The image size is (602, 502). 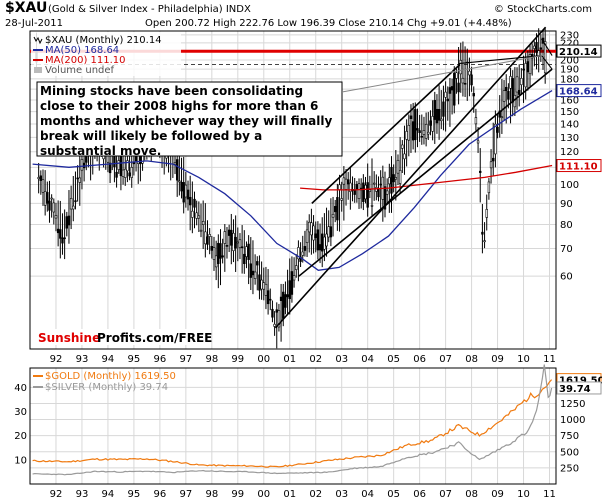 I want to click on price-y-tick-label: 150, so click(x=569, y=112).